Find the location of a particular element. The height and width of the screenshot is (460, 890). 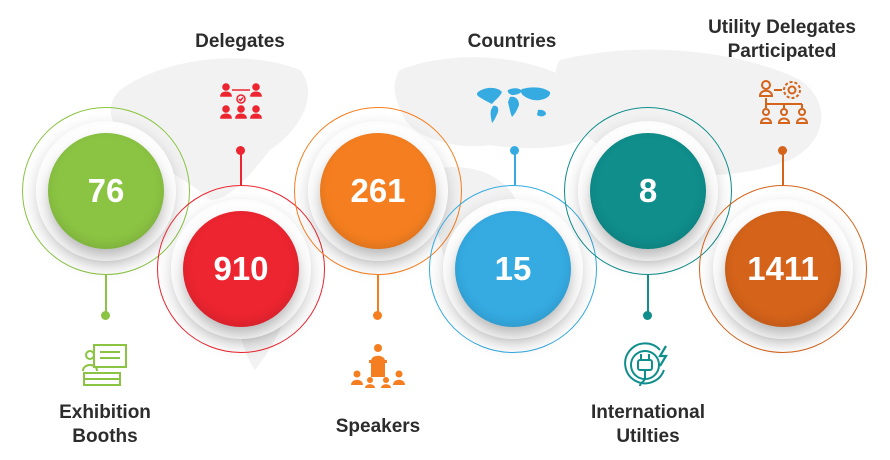

countries-connector is located at coordinates (515, 167).